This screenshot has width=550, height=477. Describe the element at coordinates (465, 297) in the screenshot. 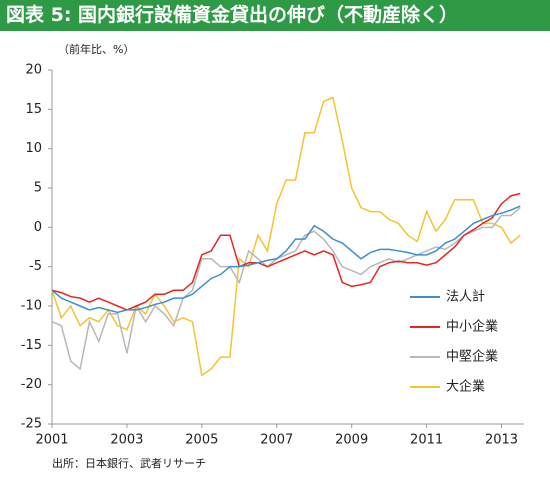

I see `legend-label: 法人計` at that location.